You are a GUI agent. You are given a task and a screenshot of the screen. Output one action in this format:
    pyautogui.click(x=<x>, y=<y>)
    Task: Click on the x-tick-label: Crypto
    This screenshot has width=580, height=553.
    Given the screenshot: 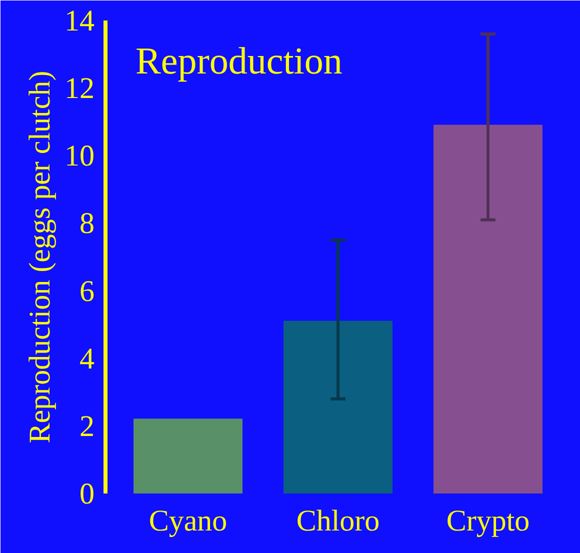 What is the action you would take?
    pyautogui.click(x=488, y=521)
    